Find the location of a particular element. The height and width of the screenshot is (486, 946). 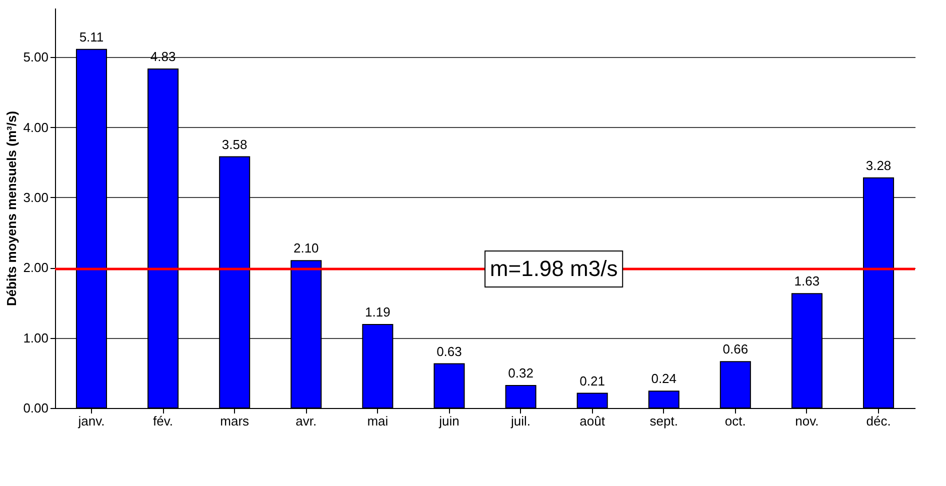

x-tick-label: juil. is located at coordinates (520, 421).